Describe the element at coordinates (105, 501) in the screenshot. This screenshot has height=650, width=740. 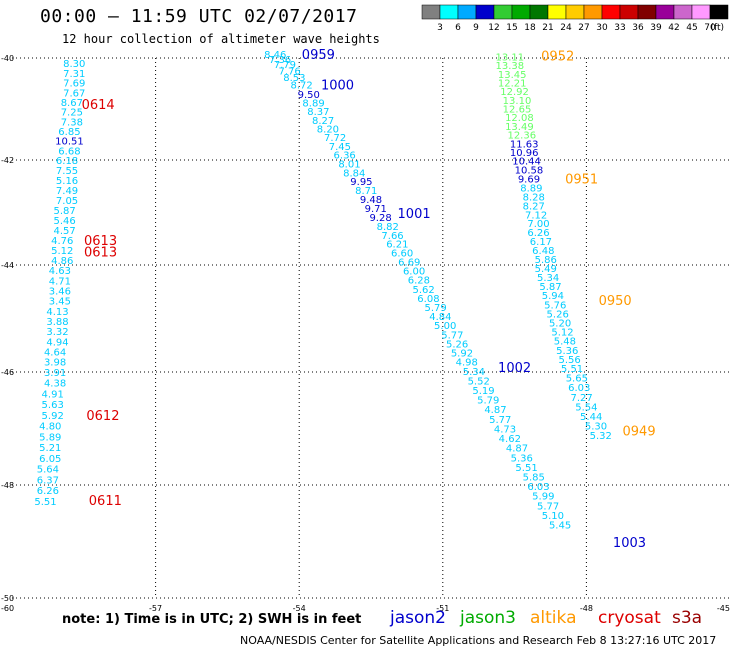
I see `time-label-cryosat: 0611` at that location.